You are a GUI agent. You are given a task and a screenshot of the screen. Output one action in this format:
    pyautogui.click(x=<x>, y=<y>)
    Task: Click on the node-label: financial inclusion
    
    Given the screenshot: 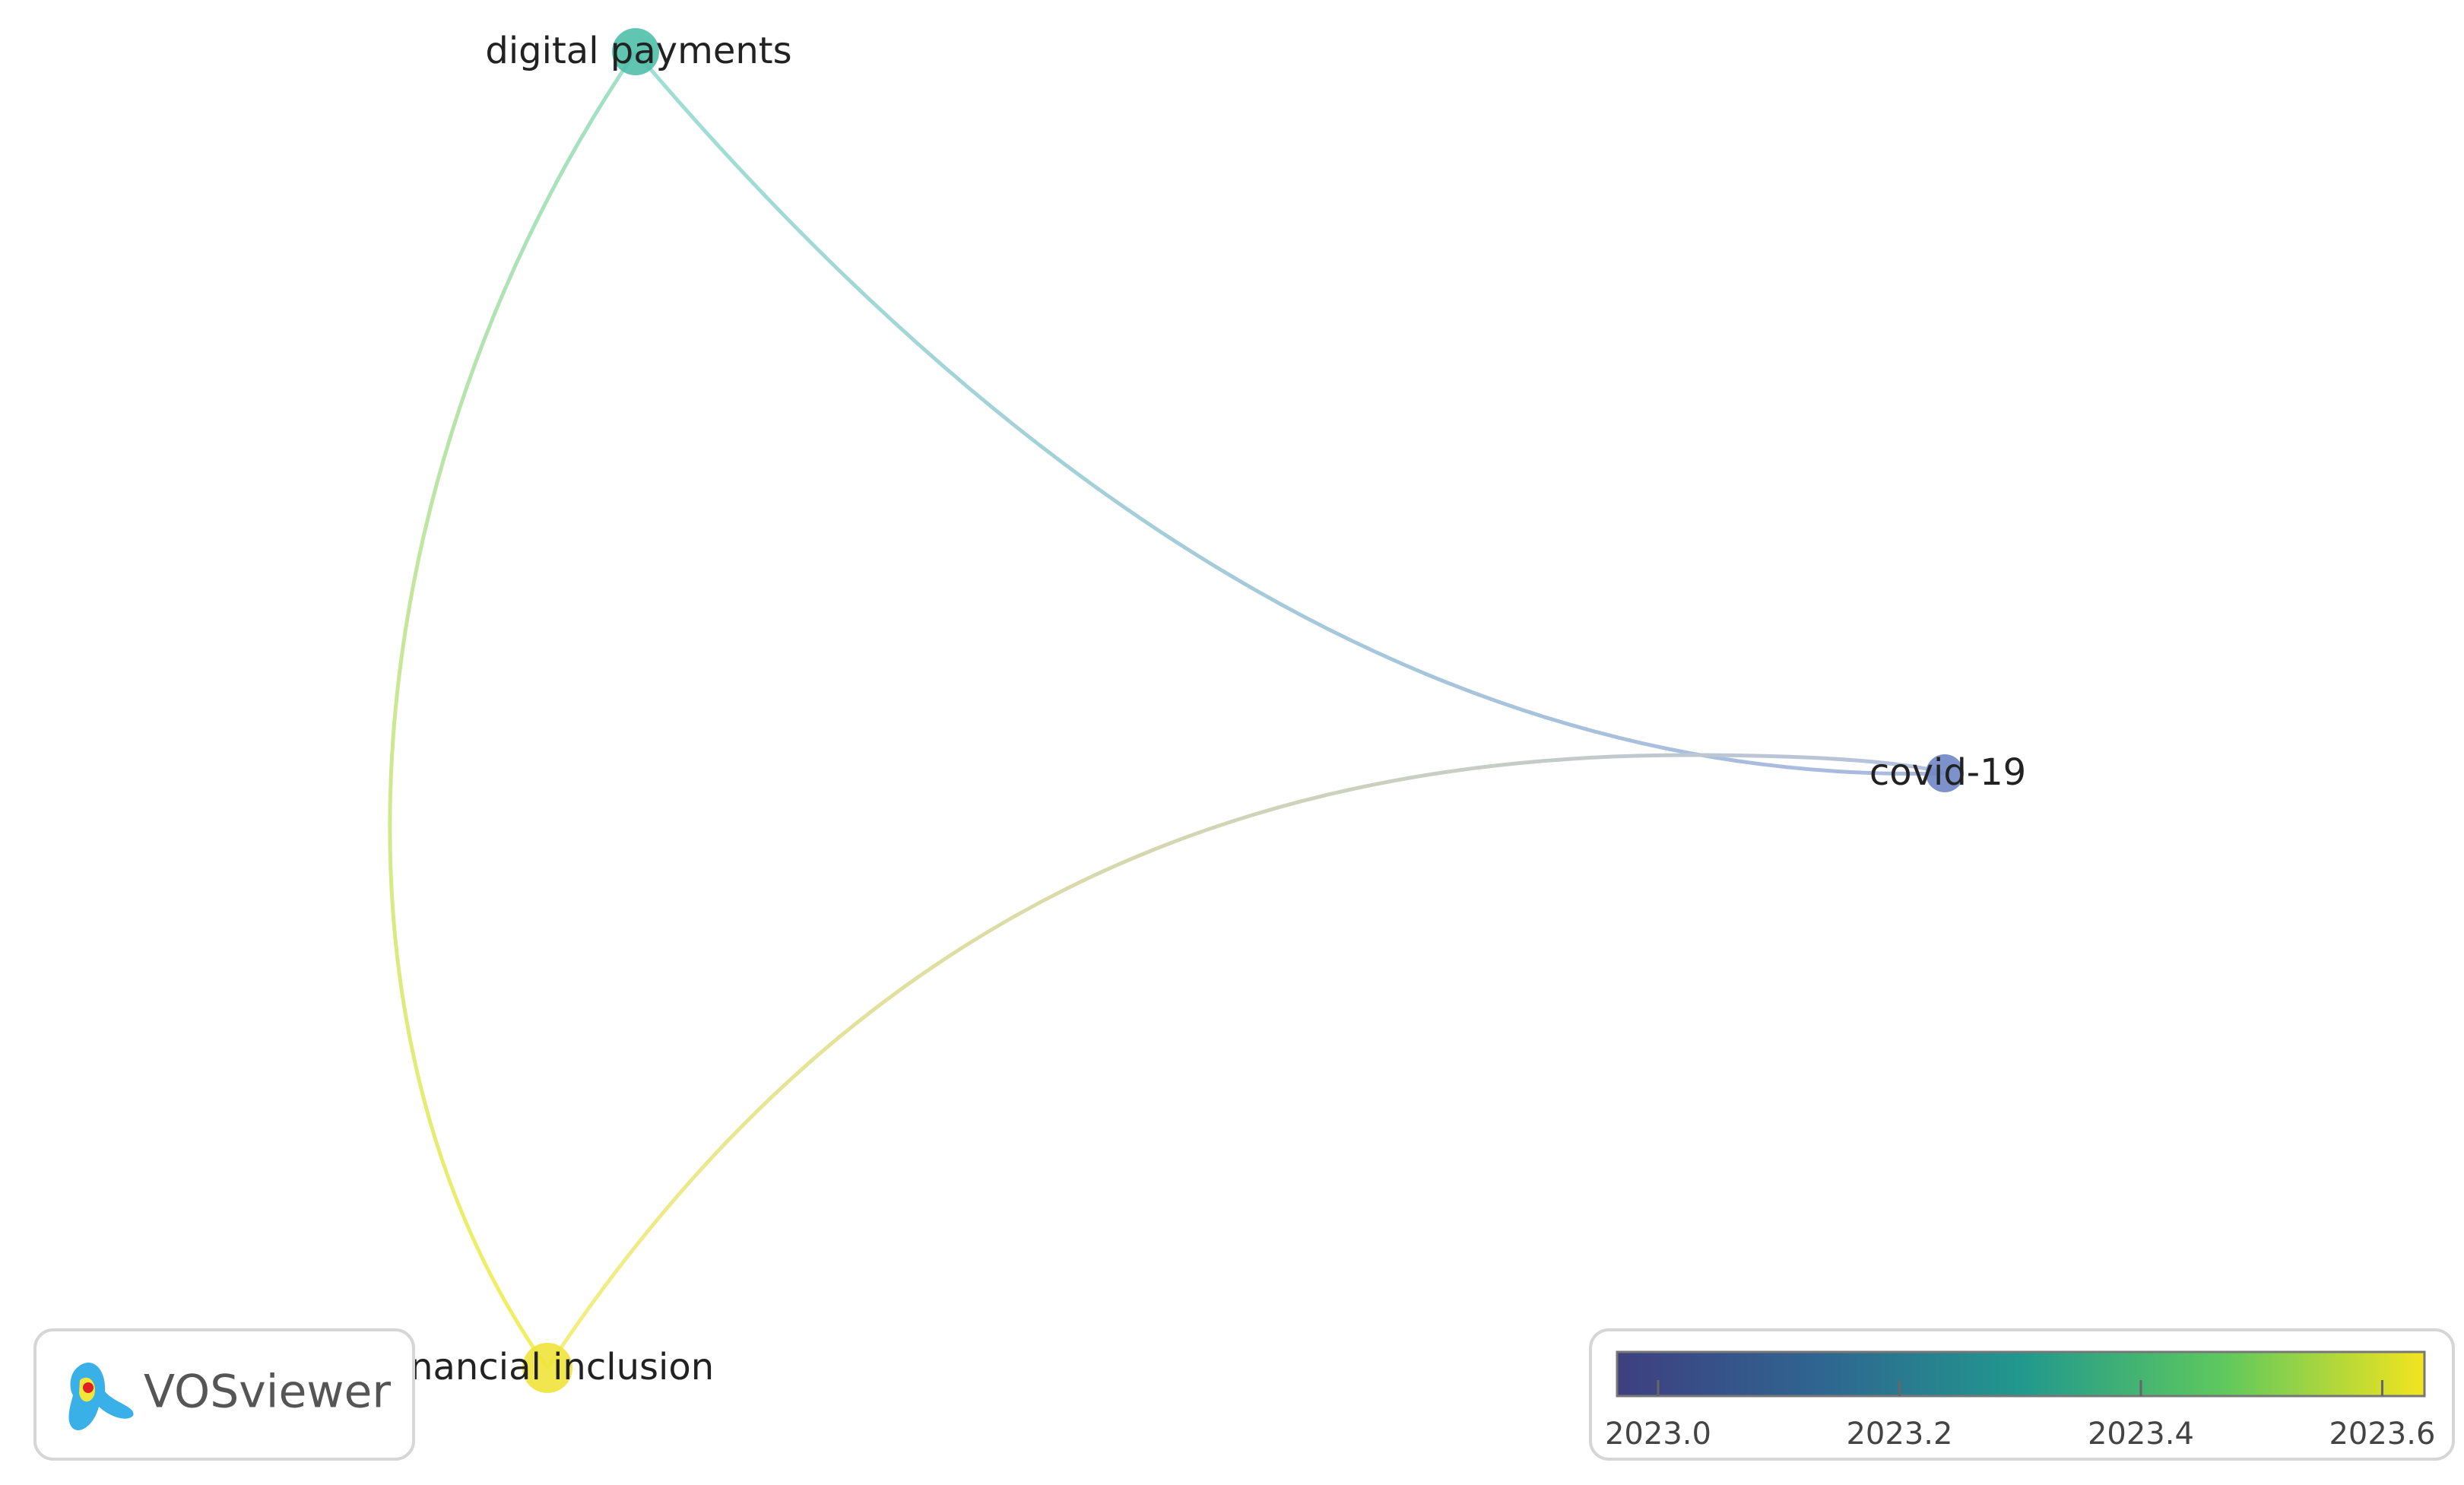 What is the action you would take?
    pyautogui.click(x=550, y=1367)
    